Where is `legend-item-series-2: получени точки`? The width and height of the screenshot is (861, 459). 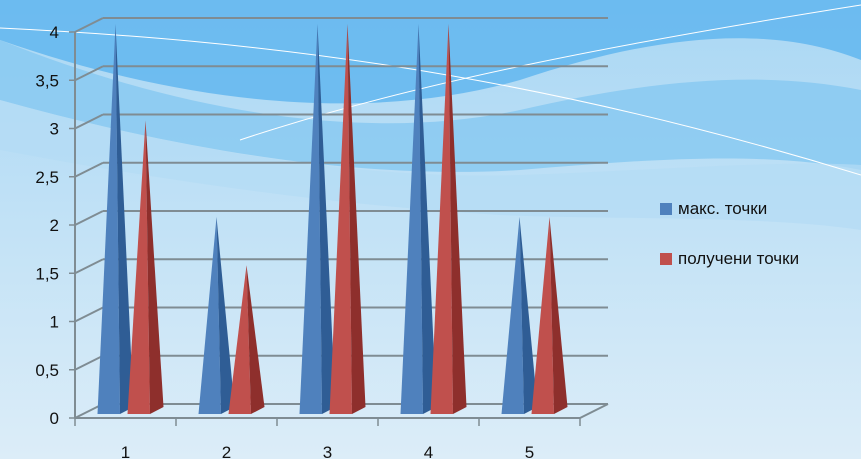
legend-item-series-2: получени точки is located at coordinates (729, 259).